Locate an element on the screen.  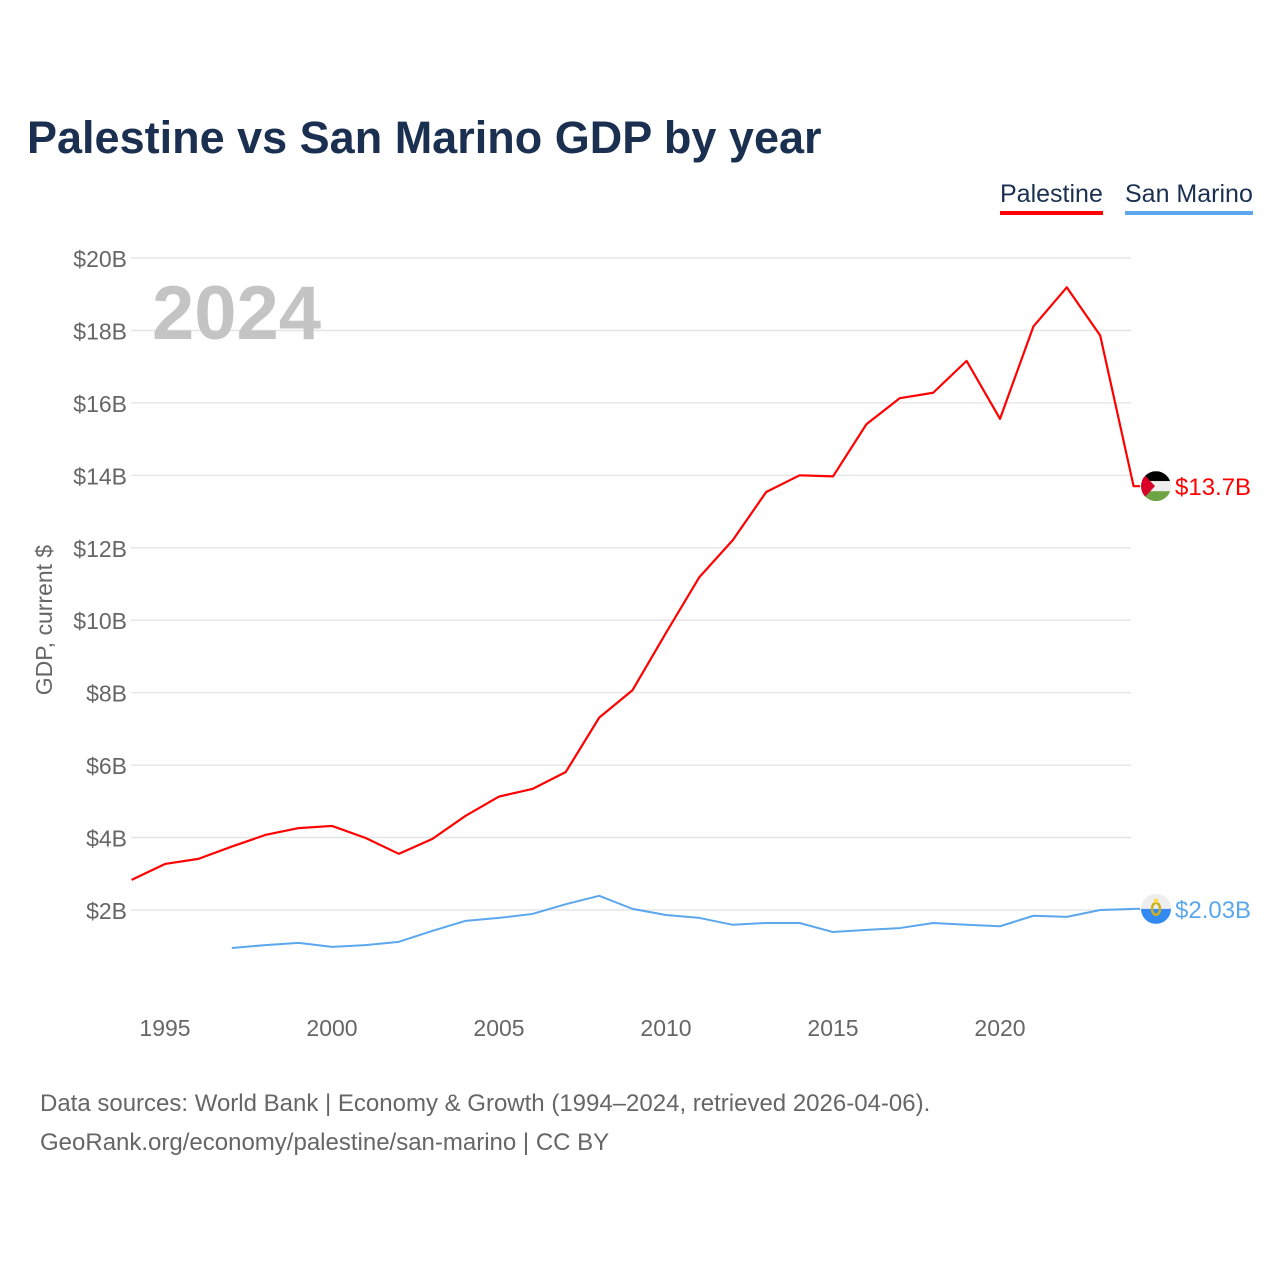
x-tick-label: 2015 is located at coordinates (832, 1028).